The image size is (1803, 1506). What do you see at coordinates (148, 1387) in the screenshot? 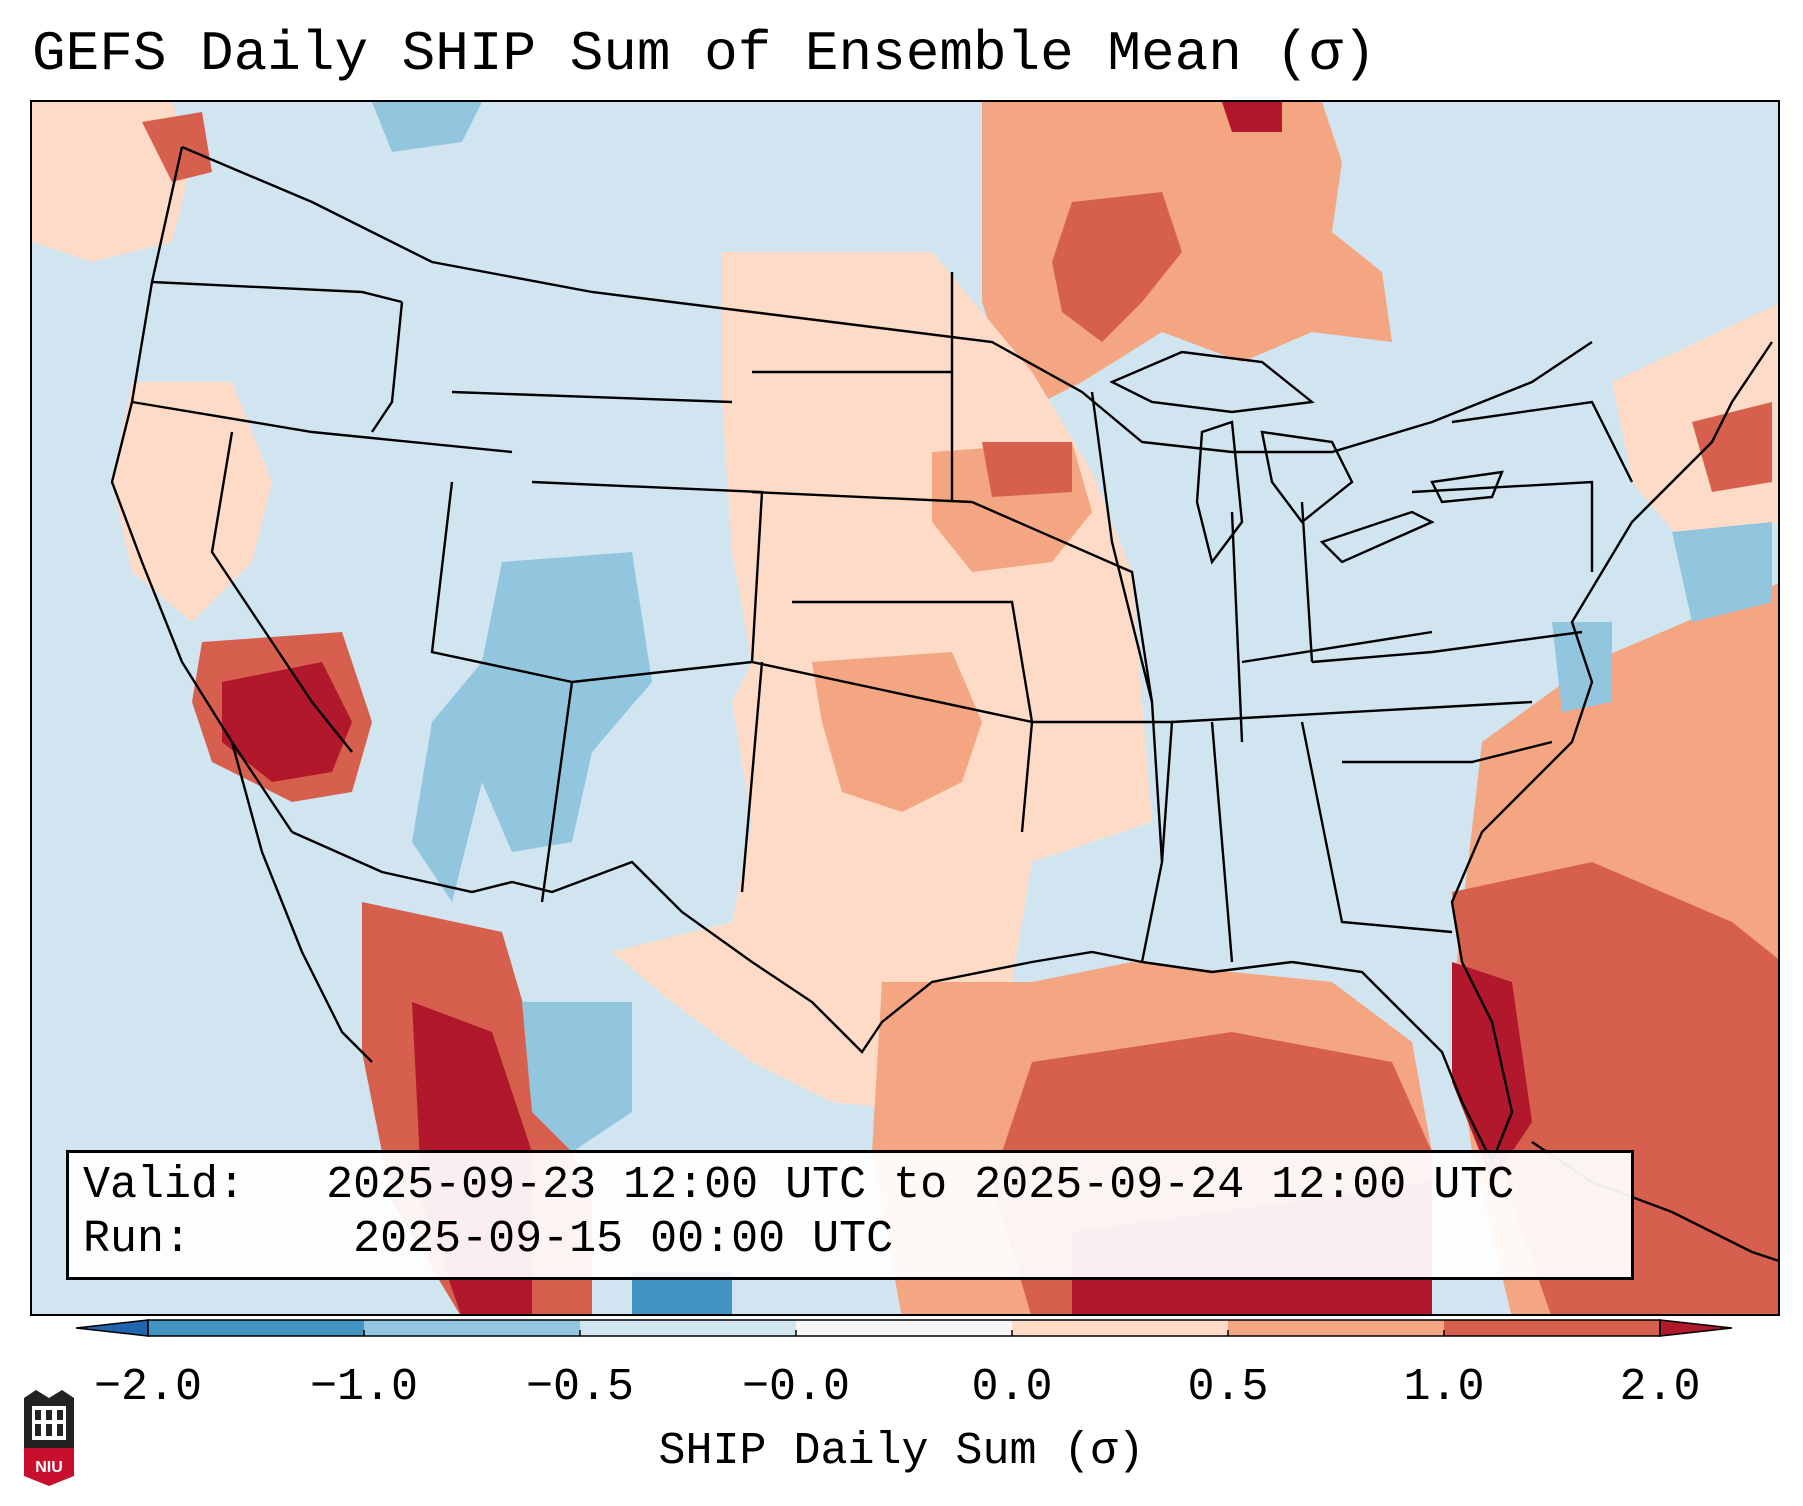
I see `colorbar-tick-label: −2.0` at bounding box center [148, 1387].